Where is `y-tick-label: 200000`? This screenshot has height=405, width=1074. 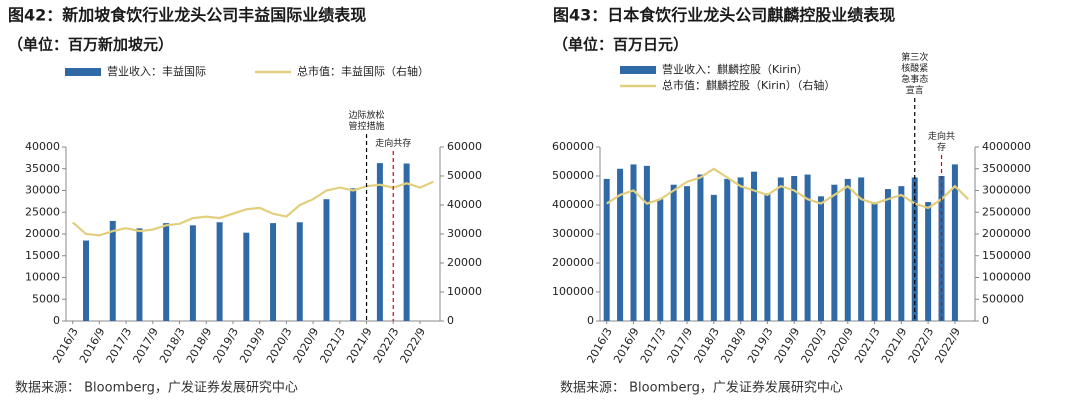 y-tick-label: 200000 is located at coordinates (573, 262).